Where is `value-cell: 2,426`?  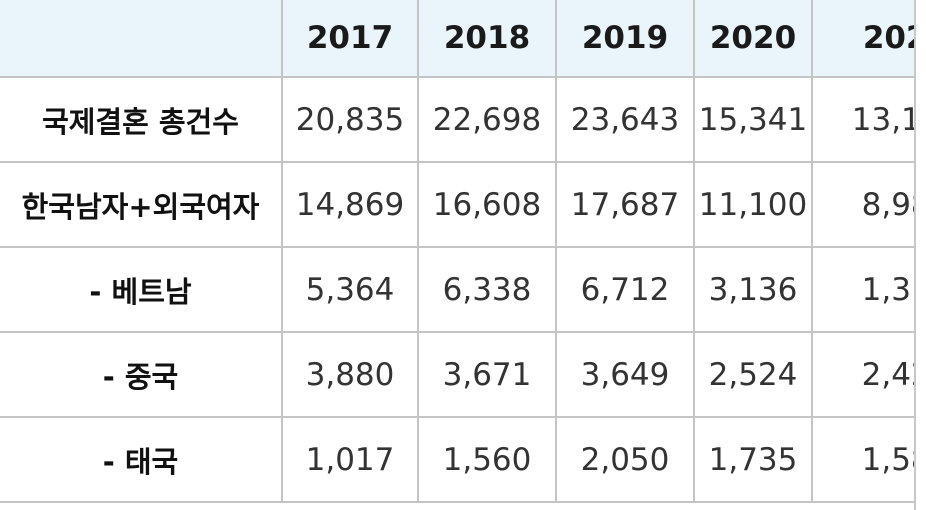
value-cell: 2,426 is located at coordinates (862, 374).